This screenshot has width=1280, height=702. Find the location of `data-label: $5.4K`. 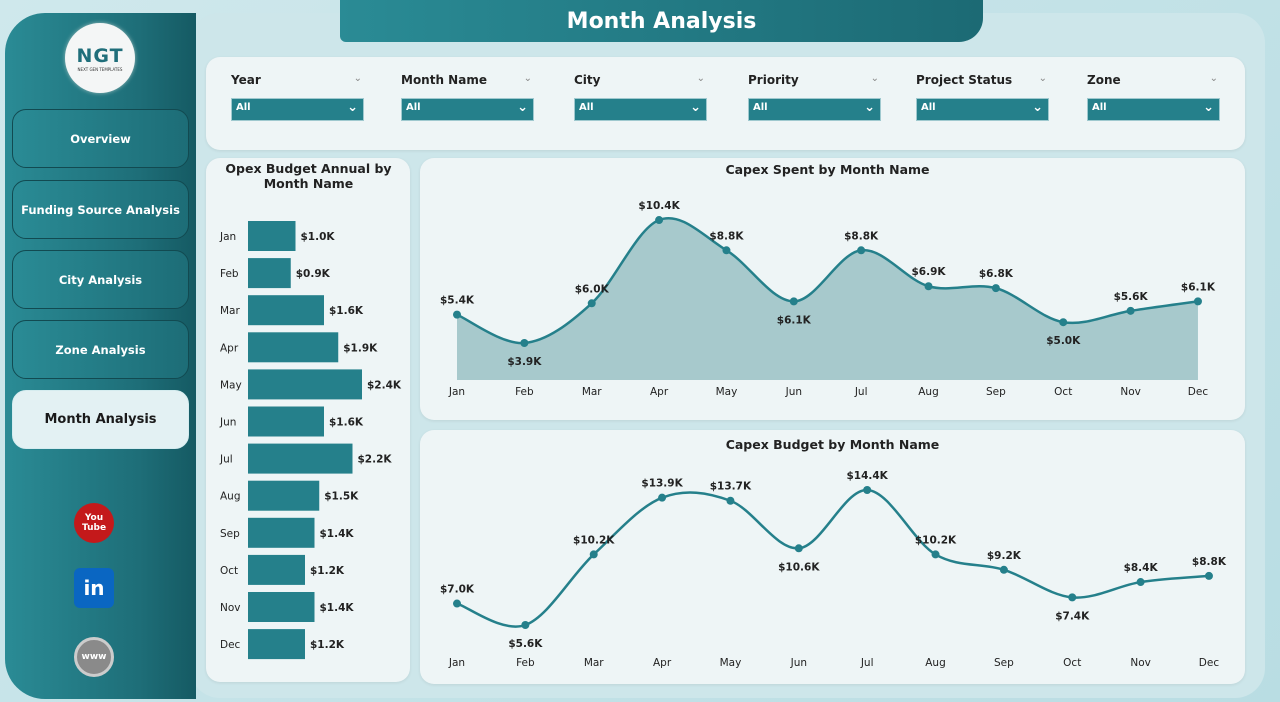

data-label: $5.4K is located at coordinates (457, 301).